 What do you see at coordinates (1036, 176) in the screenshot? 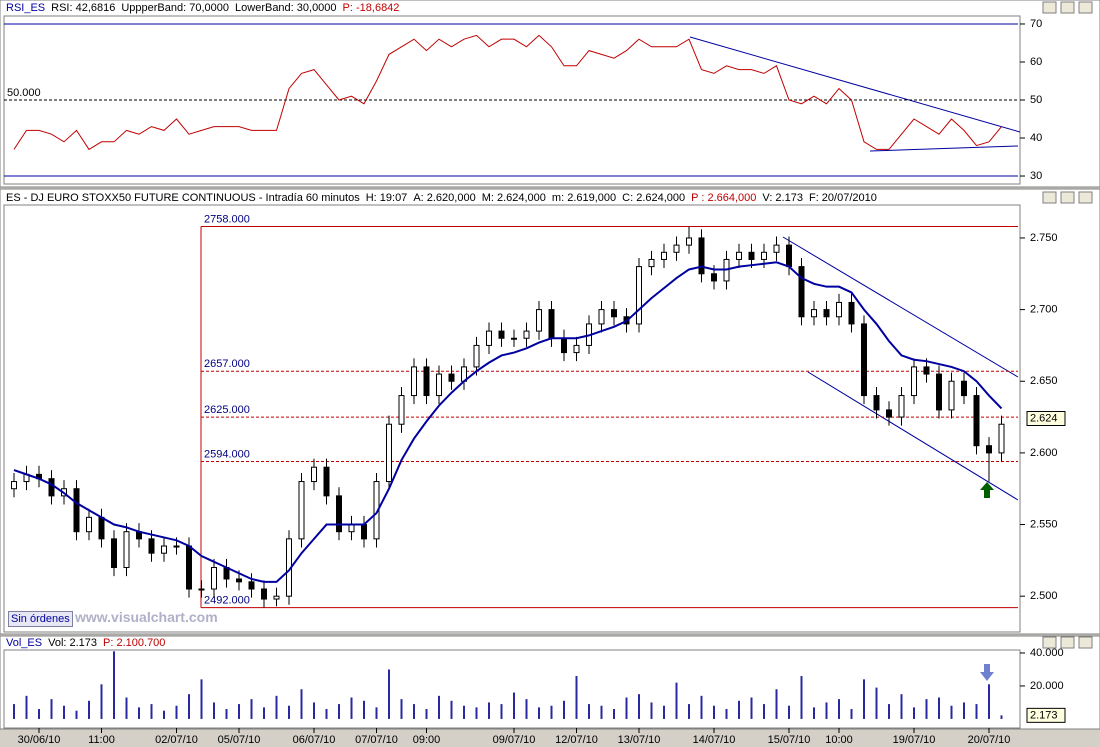
I see `y-tick-label: 30` at bounding box center [1036, 176].